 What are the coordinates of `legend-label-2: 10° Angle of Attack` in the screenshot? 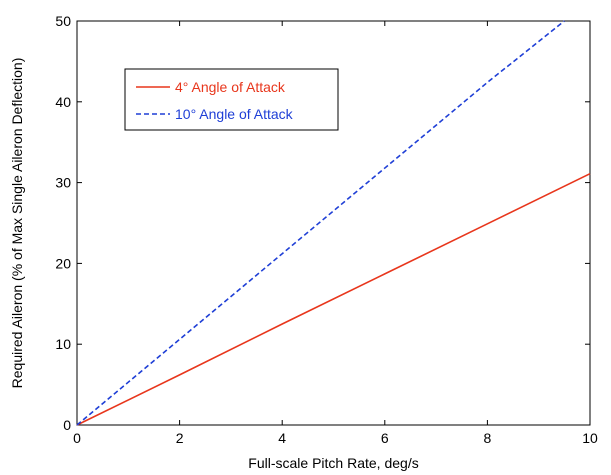 It's located at (234, 114).